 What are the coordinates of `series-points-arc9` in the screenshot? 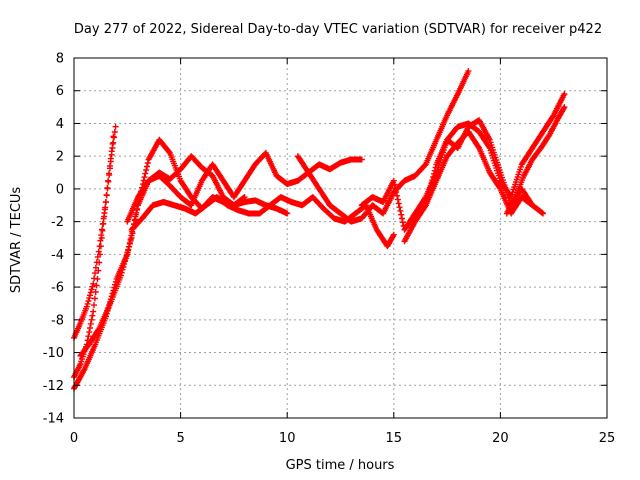 It's located at (473, 186).